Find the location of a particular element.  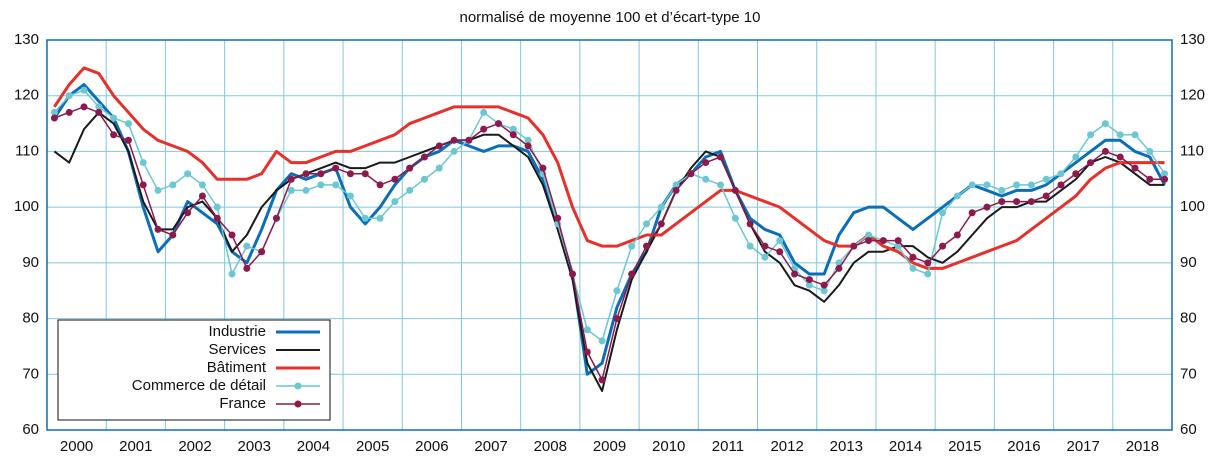

y-tick-label: 60 is located at coordinates (30, 429).